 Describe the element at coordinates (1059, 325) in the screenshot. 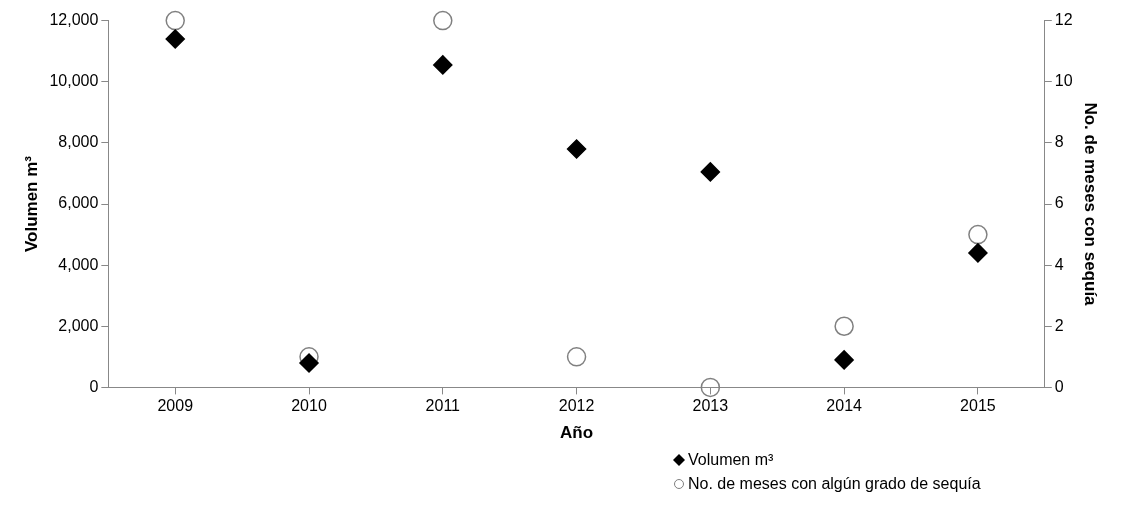

I see `y2-tick-label: 2` at that location.